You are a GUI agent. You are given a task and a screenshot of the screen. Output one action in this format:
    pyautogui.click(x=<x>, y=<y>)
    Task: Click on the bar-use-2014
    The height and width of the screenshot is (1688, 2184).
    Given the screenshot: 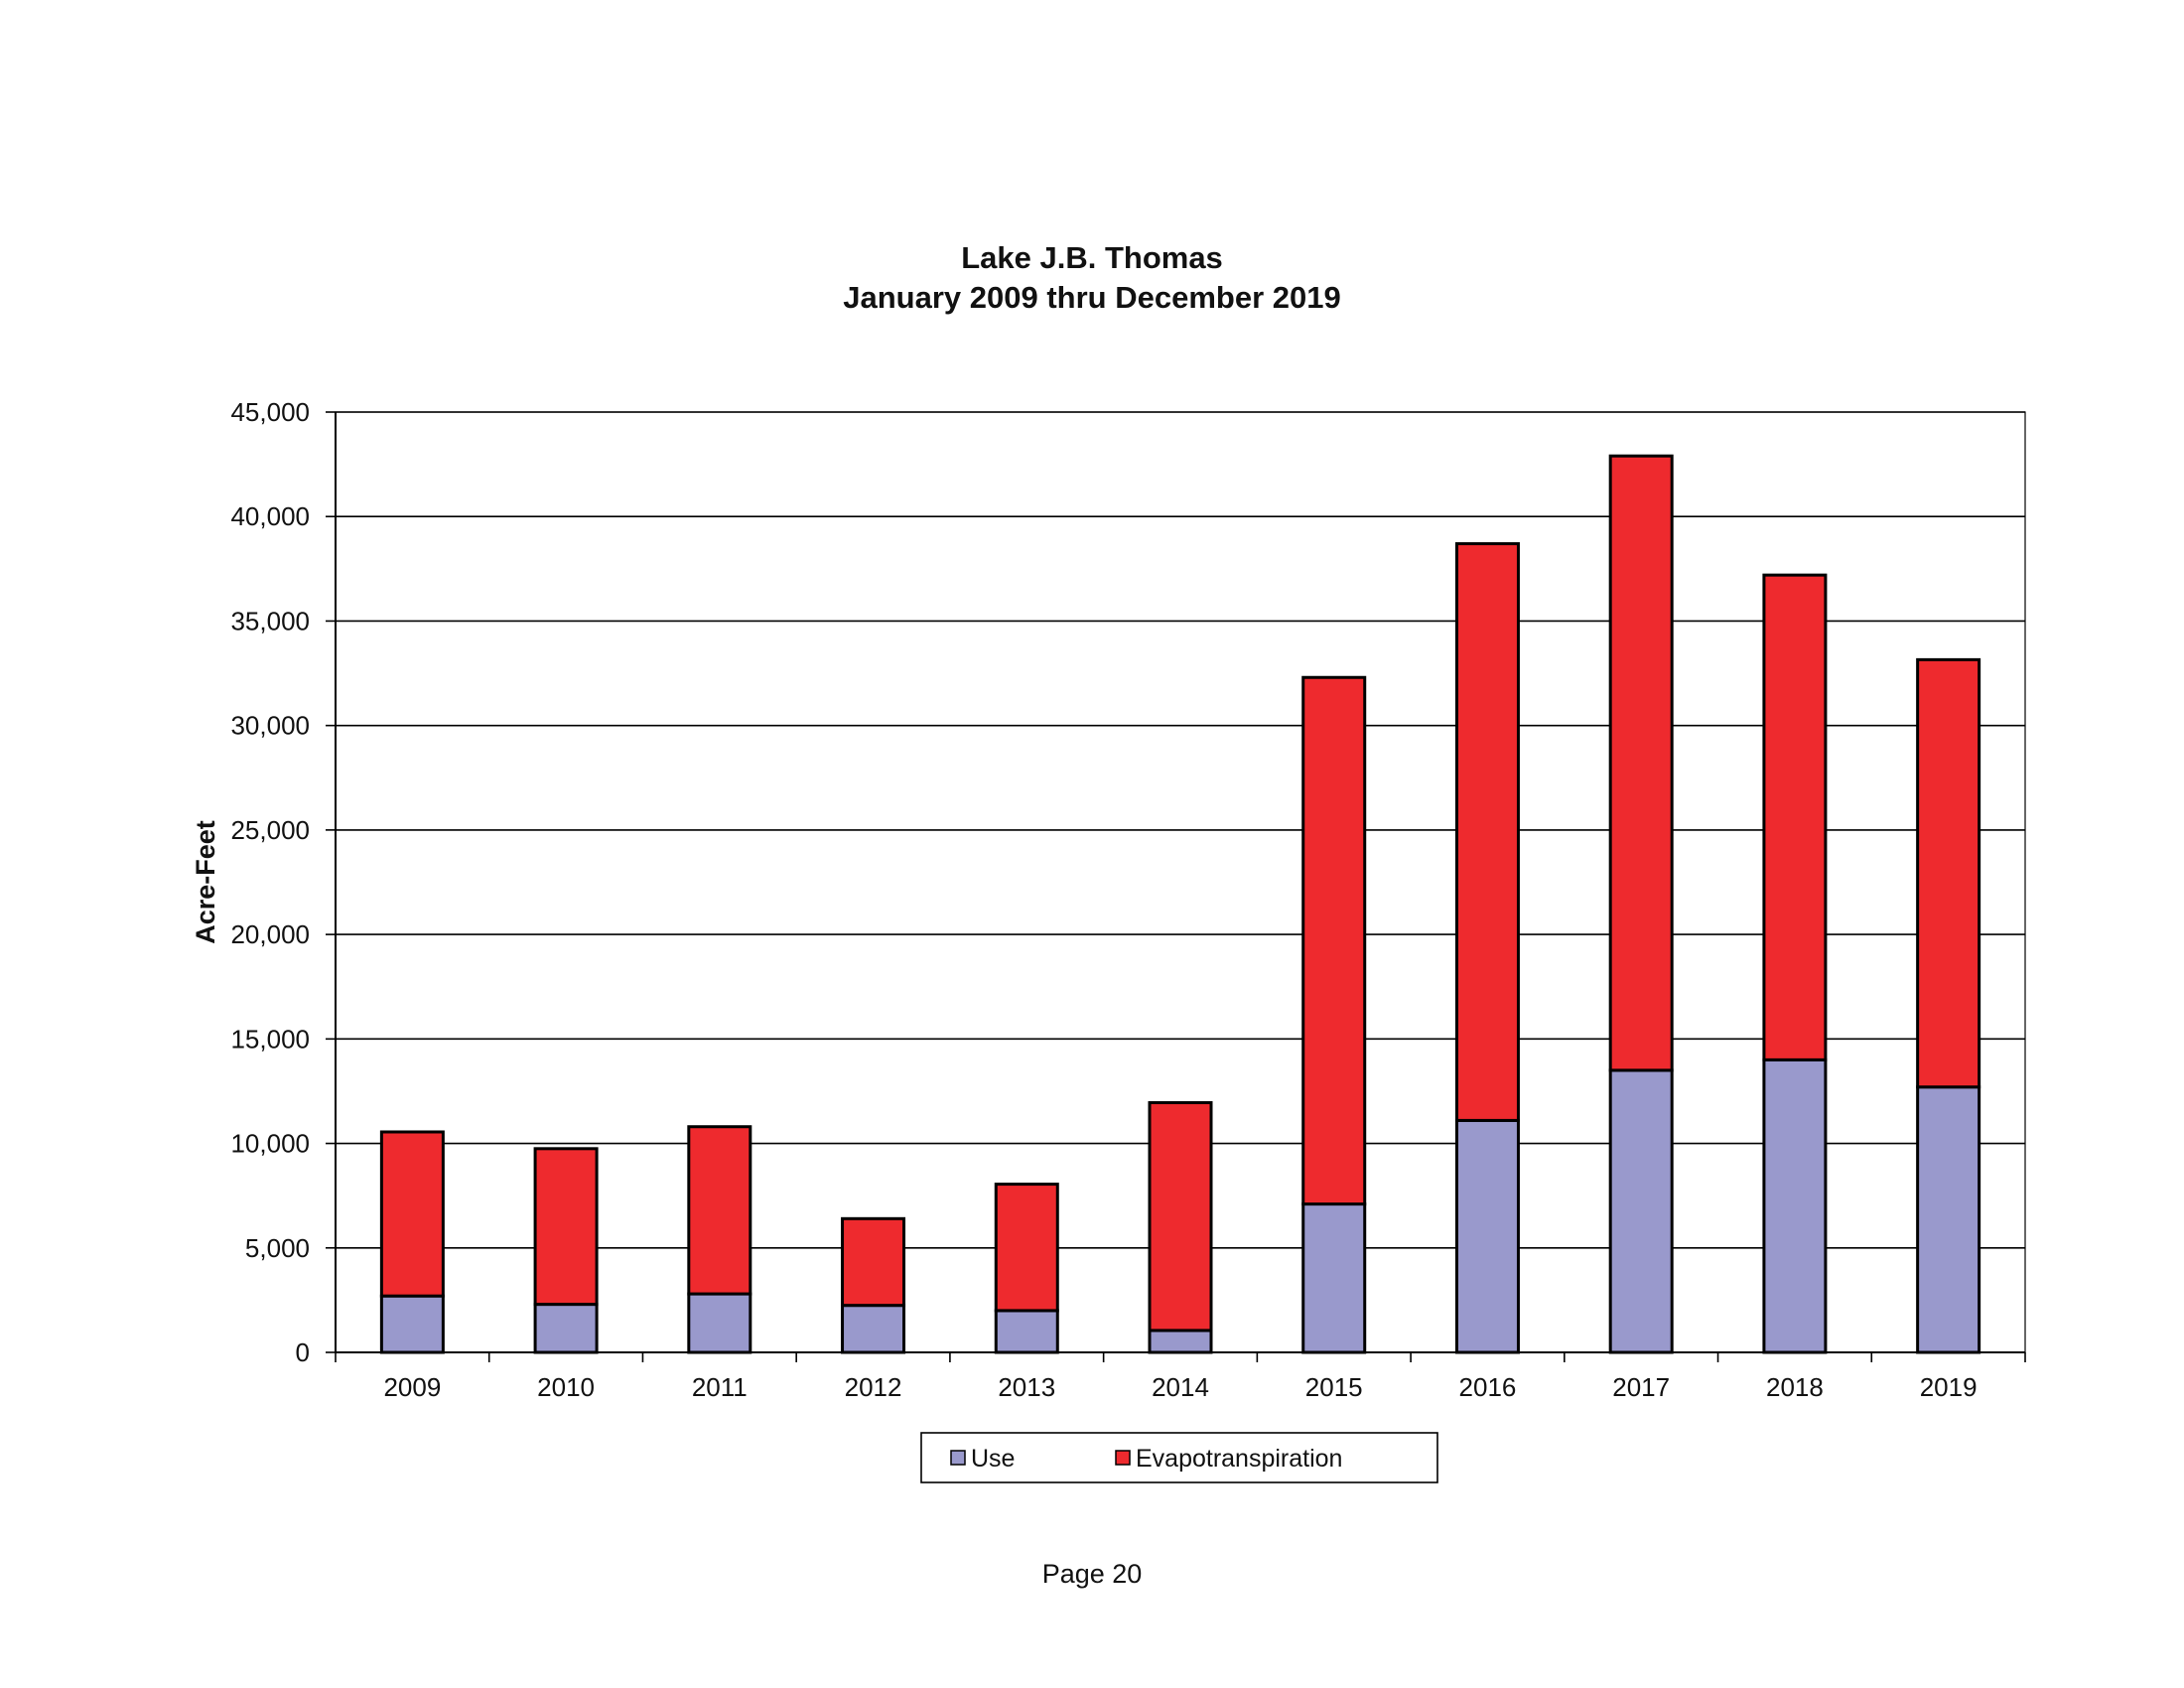 What is the action you would take?
    pyautogui.click(x=1180, y=1341)
    